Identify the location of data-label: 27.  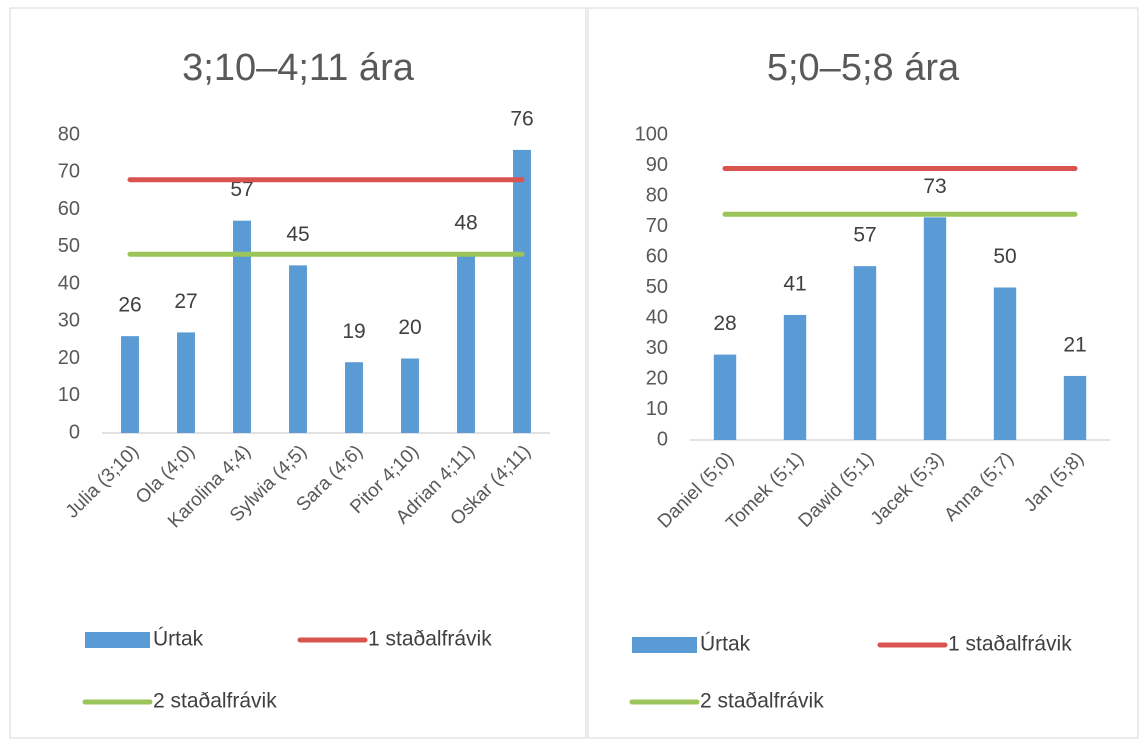
(185, 301).